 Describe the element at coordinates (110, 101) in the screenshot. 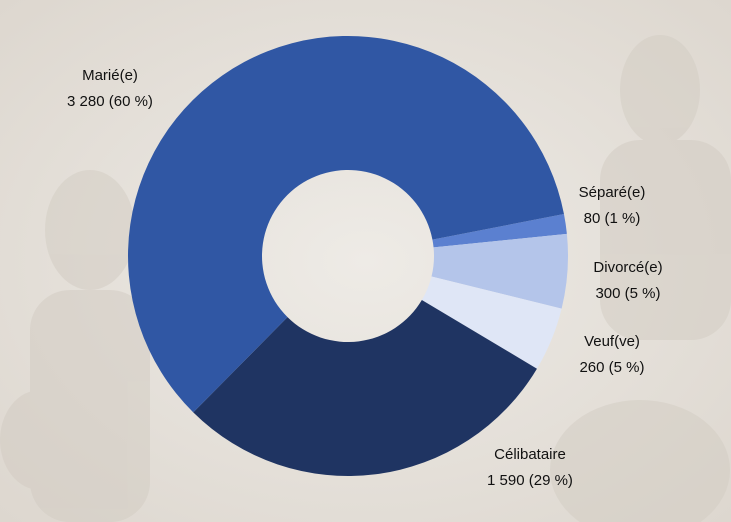

I see `slice-value-label: 3 280 (60 %)` at that location.